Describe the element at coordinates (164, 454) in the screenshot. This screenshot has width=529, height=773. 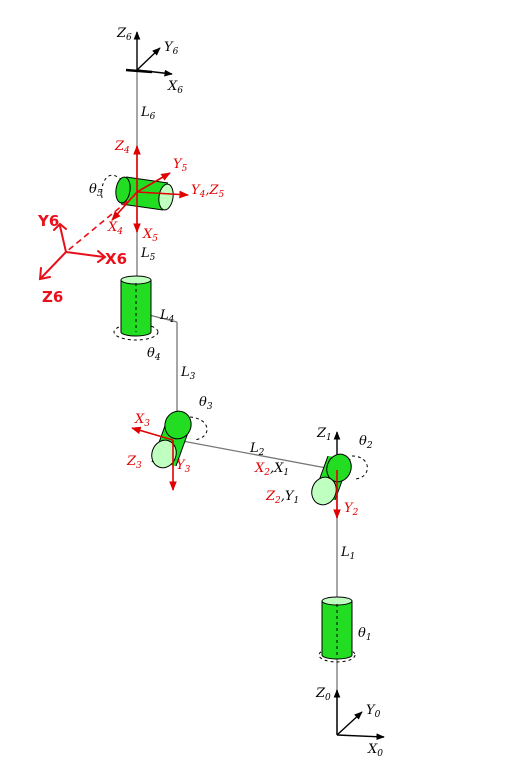
I see `joint-3-cap` at that location.